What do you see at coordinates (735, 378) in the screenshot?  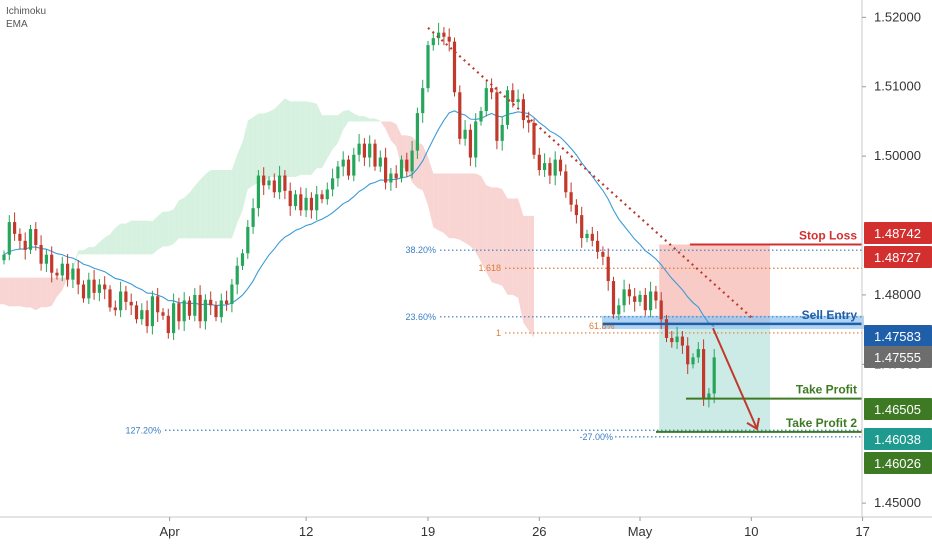 I see `projection-arrow` at bounding box center [735, 378].